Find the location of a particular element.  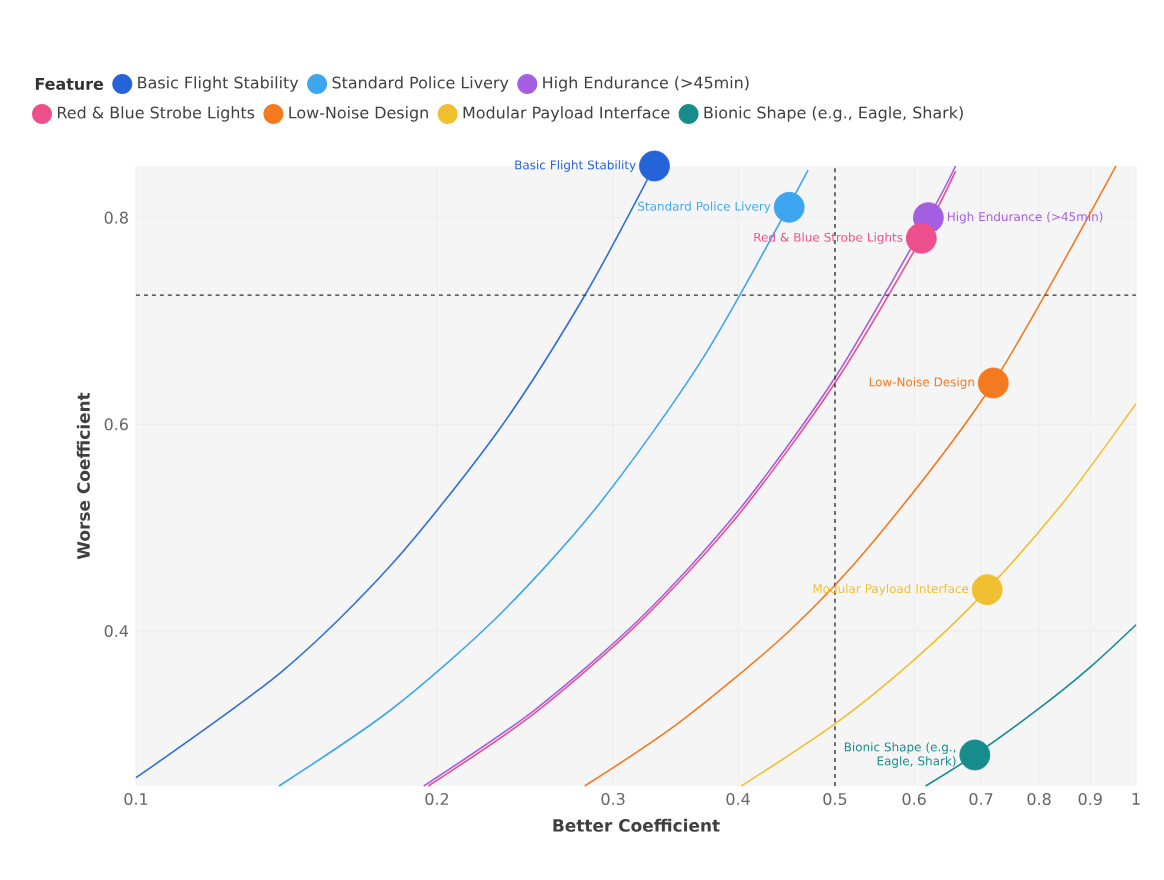

x-axis-title: Better Coefficient is located at coordinates (636, 825).